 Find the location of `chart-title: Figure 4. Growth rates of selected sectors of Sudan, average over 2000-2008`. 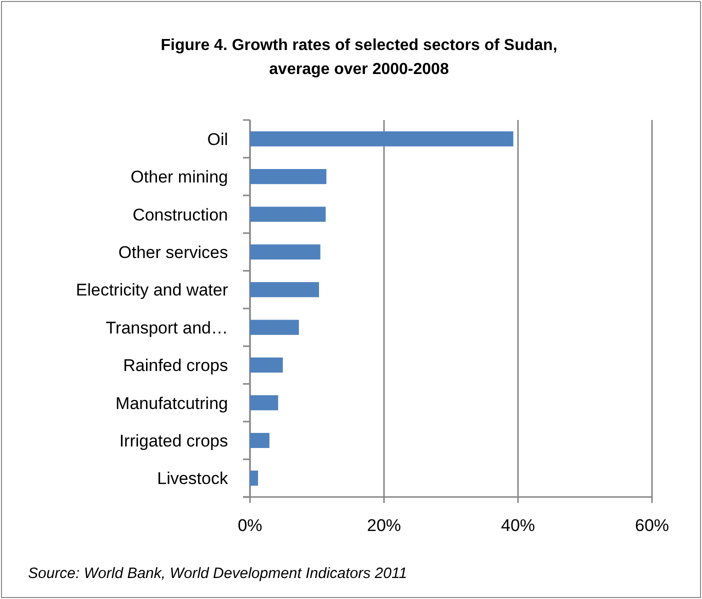

chart-title: Figure 4. Growth rates of selected sectors of Sudan, average over 2000-2008 is located at coordinates (359, 57).